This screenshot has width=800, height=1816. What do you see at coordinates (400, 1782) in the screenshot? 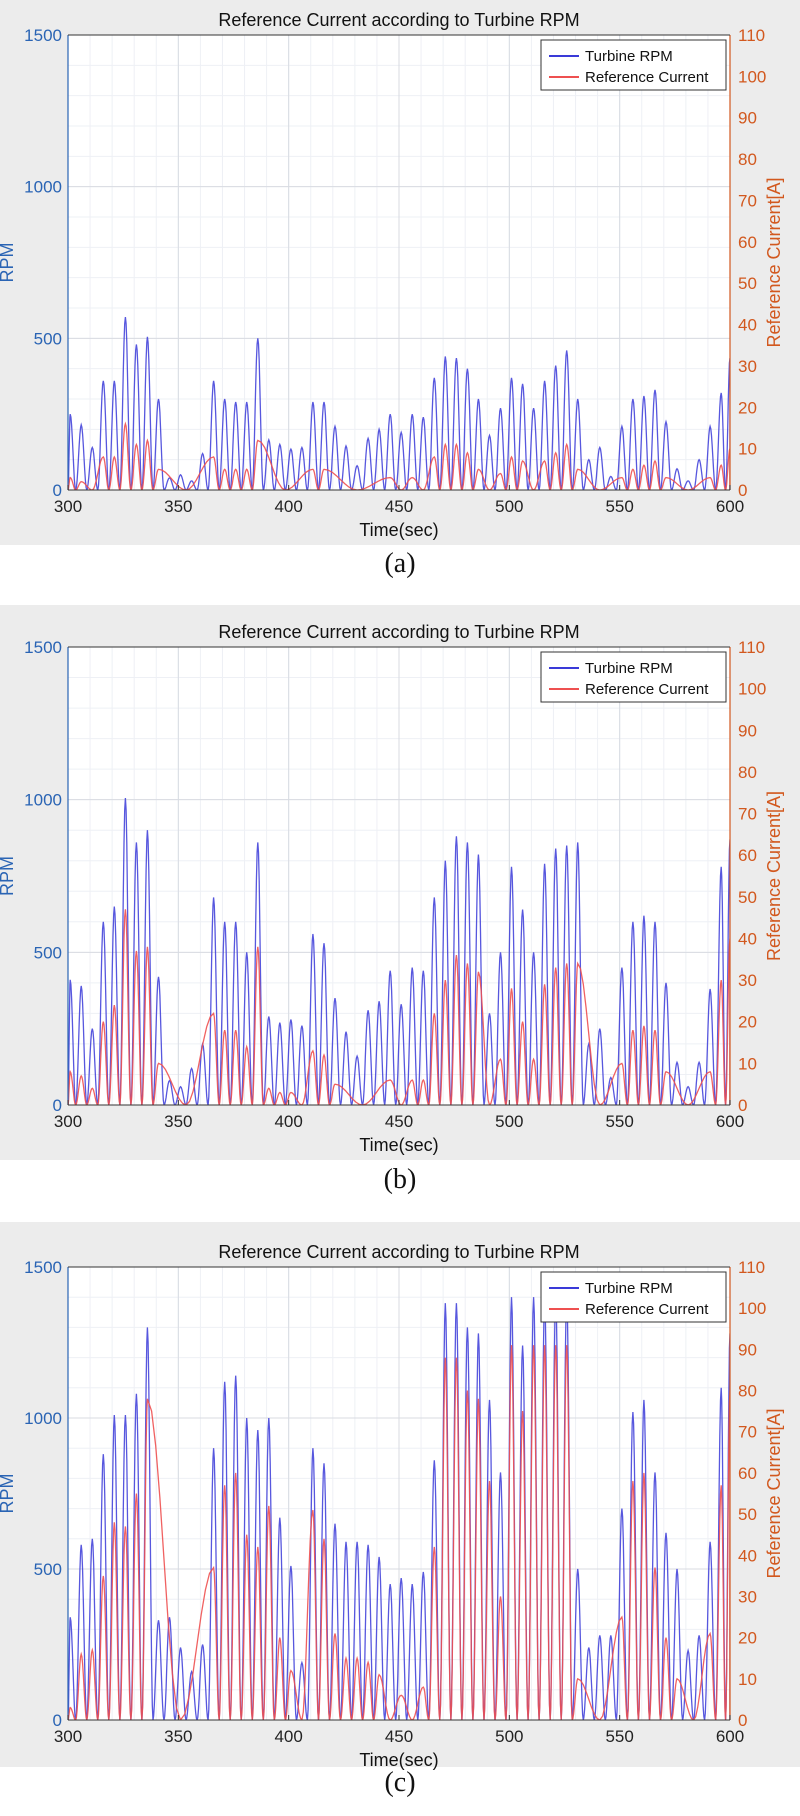
I see `panel-caption-c: (c)` at bounding box center [400, 1782].